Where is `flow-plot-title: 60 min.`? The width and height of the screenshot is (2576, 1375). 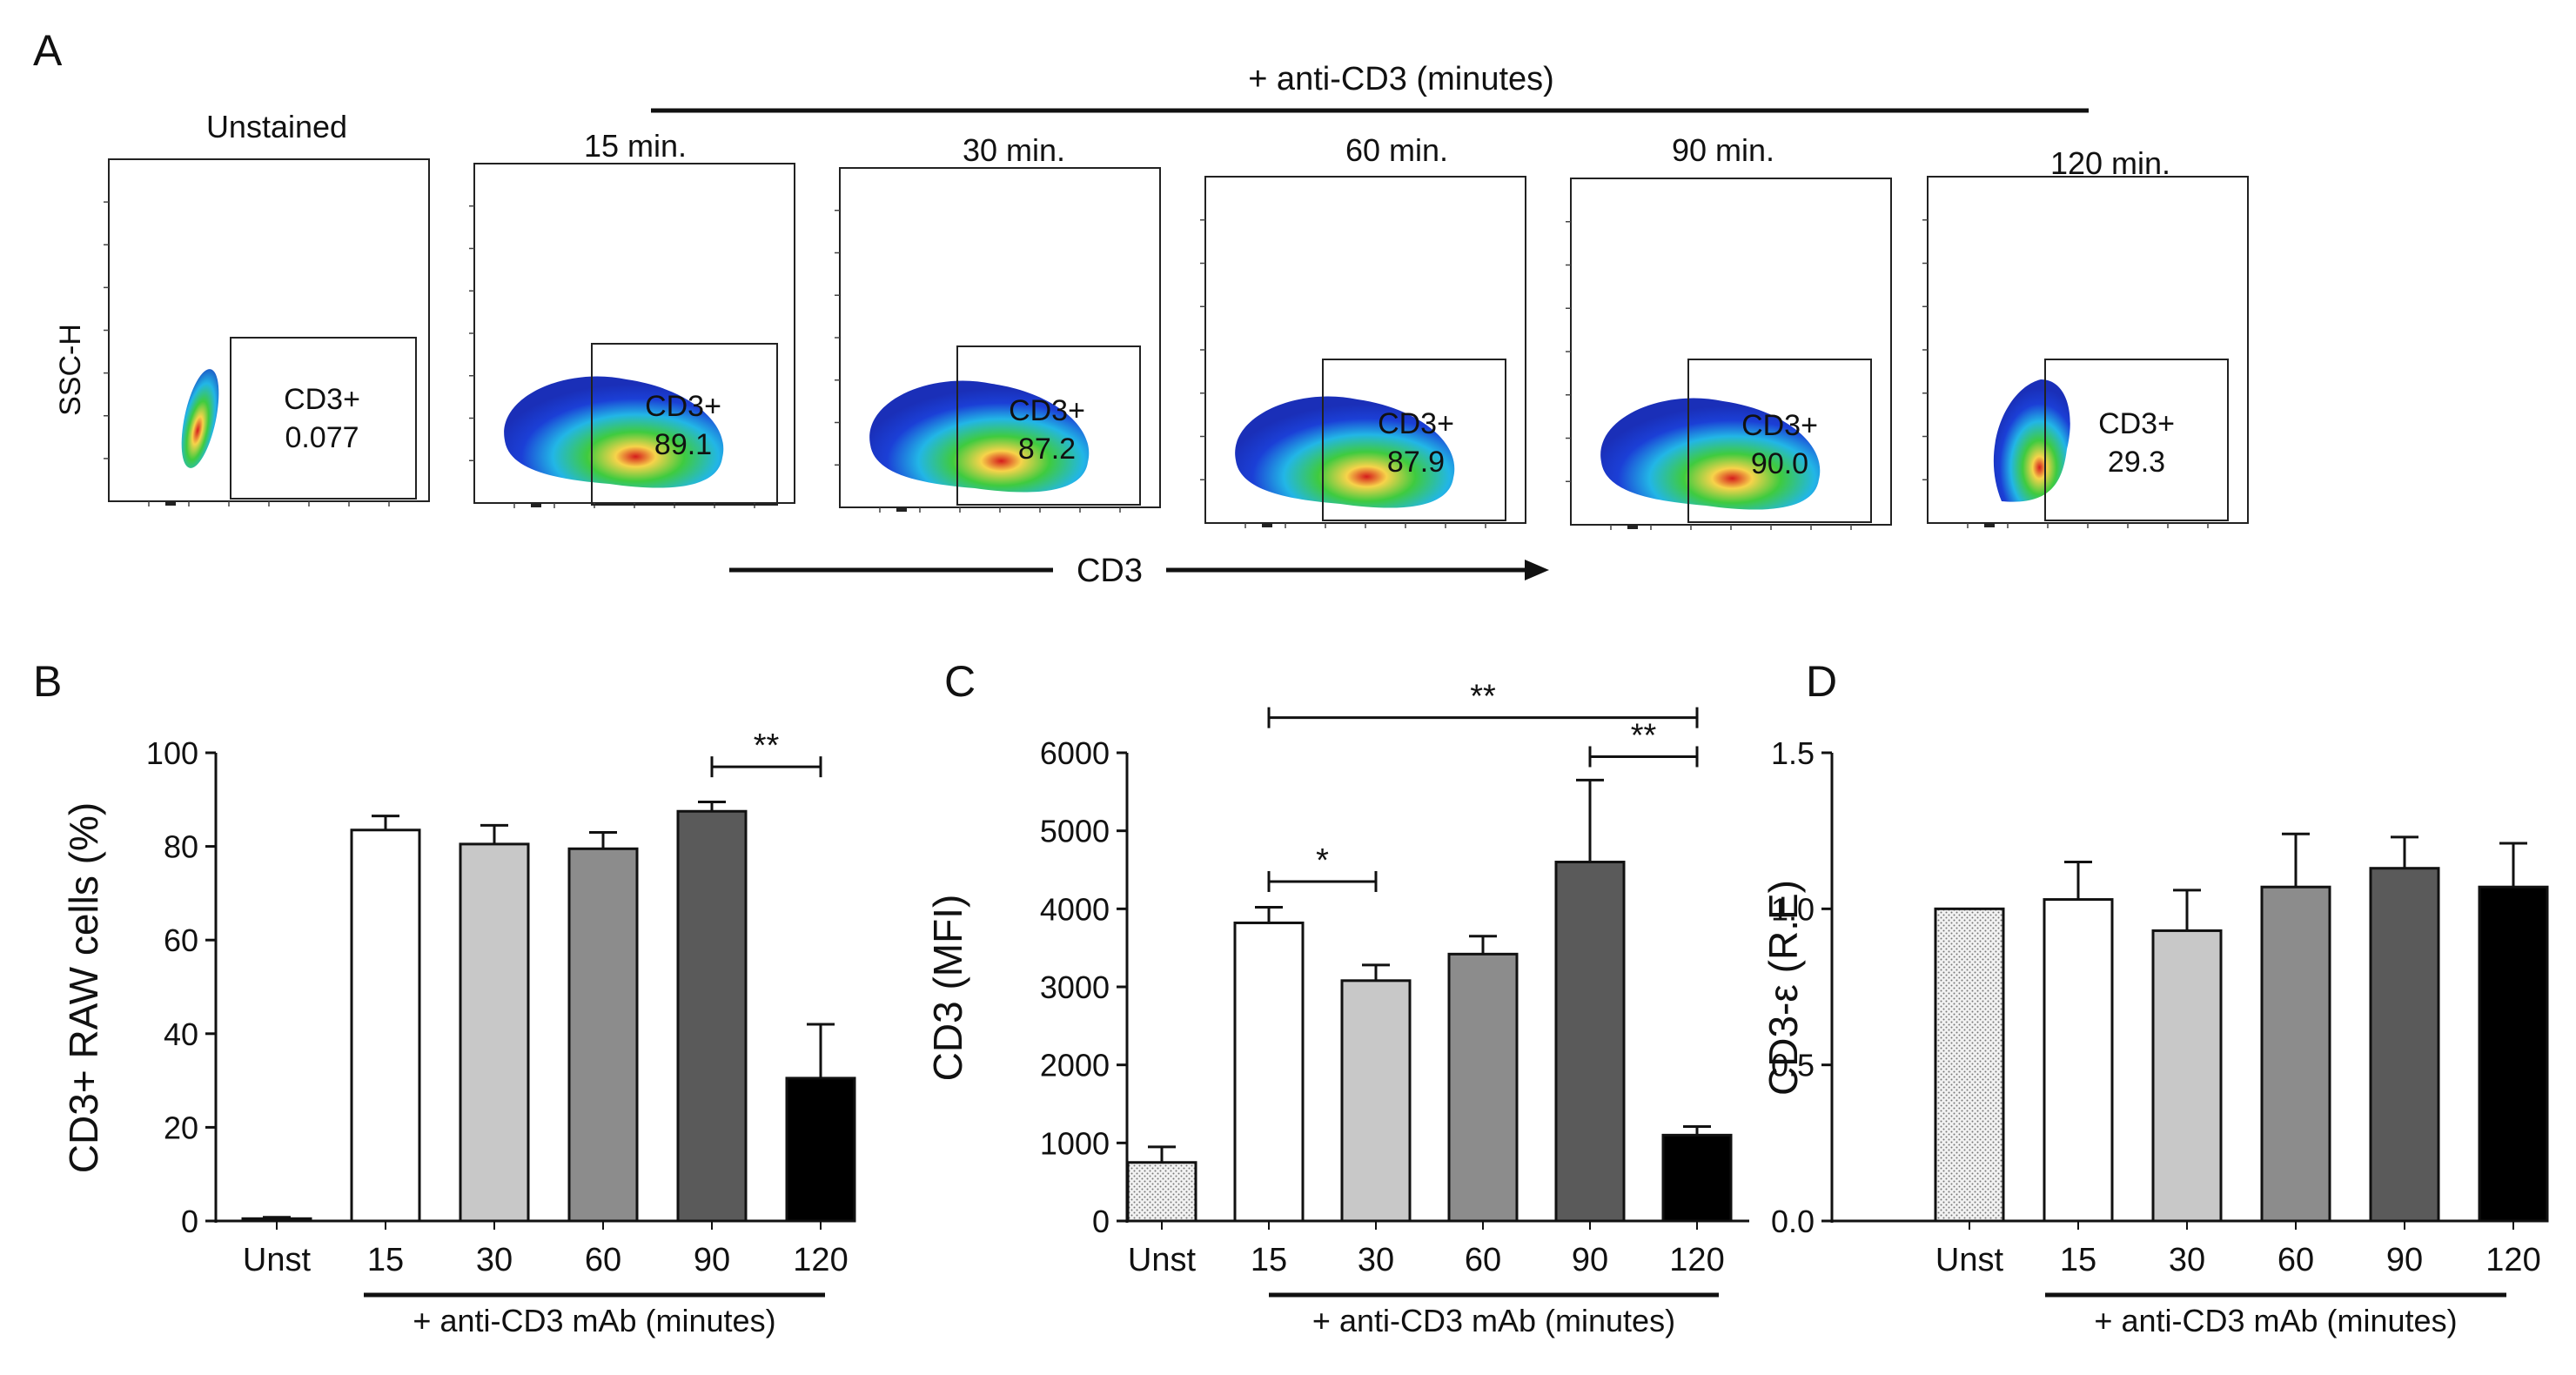
flow-plot-title: 60 min. is located at coordinates (1396, 150).